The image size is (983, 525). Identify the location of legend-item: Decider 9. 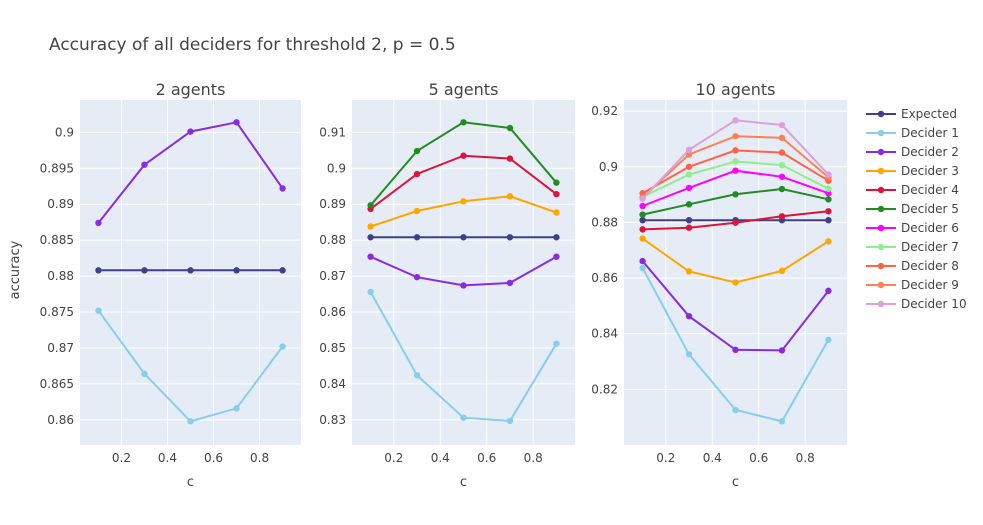
(912, 285).